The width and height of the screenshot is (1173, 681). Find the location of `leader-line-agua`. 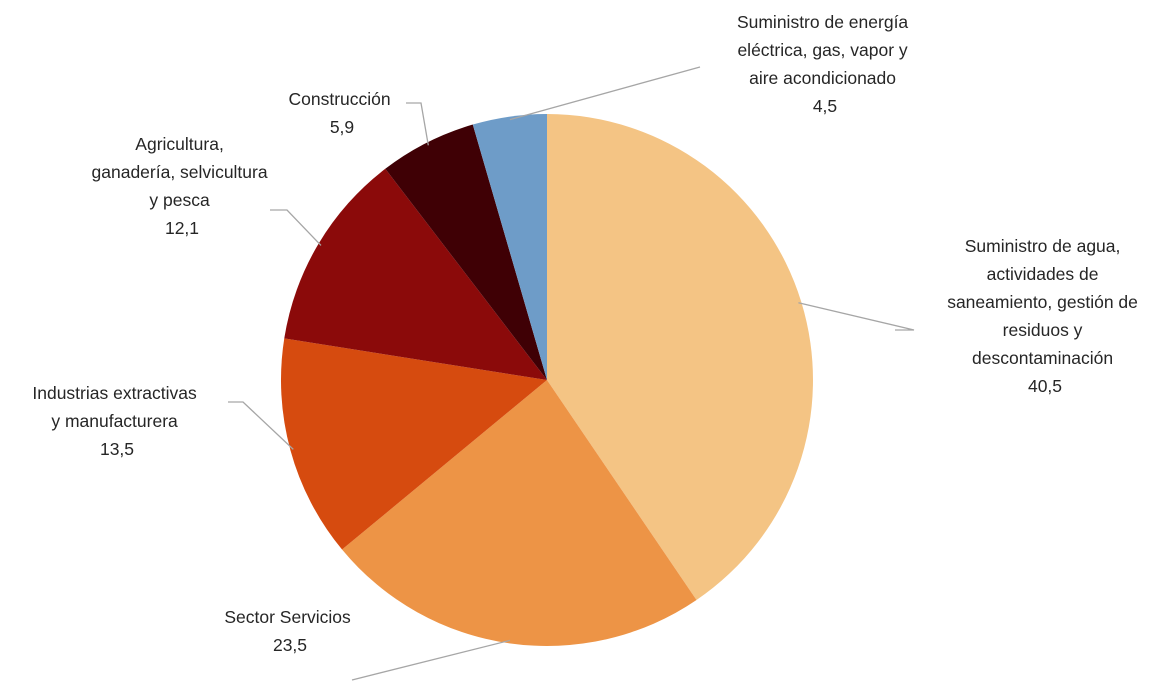

leader-line-agua is located at coordinates (856, 316).